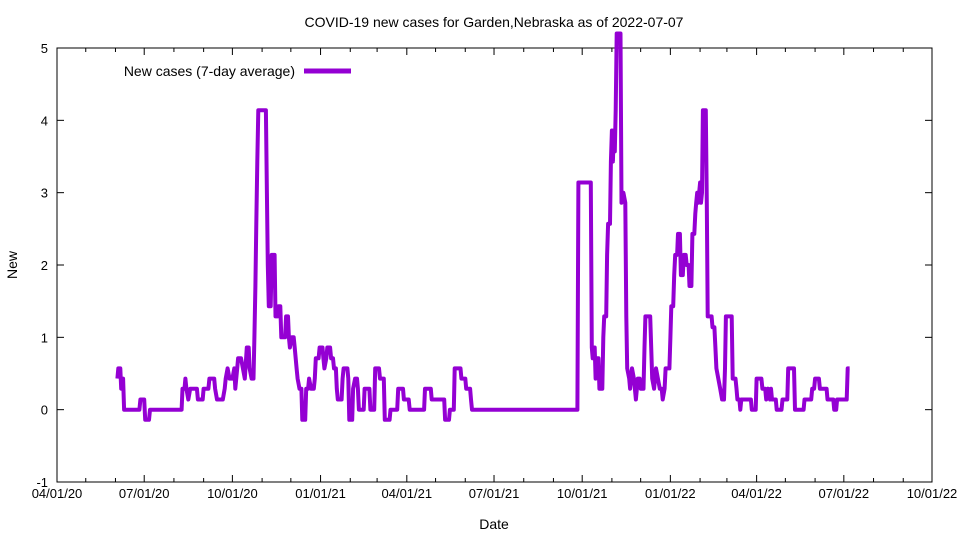 This screenshot has height=540, width=960. What do you see at coordinates (44, 193) in the screenshot?
I see `y-tick-label: 3` at bounding box center [44, 193].